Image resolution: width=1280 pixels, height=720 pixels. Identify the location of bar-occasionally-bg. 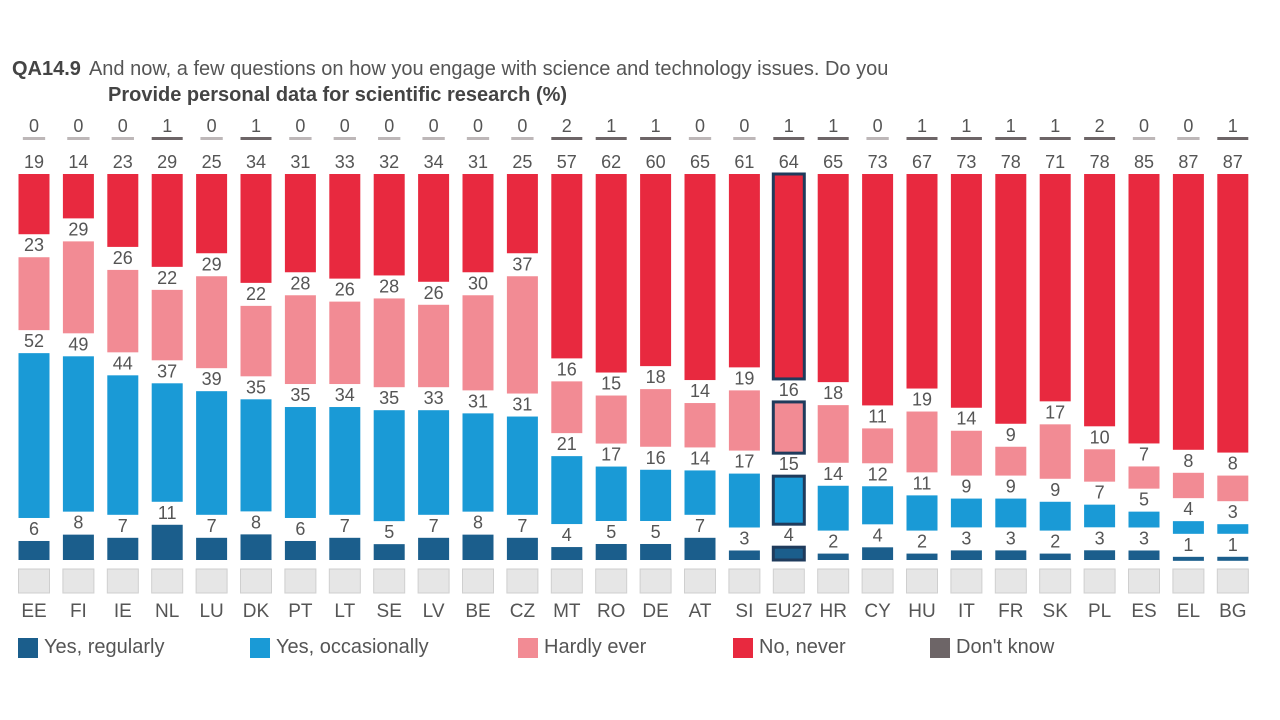
(1233, 529).